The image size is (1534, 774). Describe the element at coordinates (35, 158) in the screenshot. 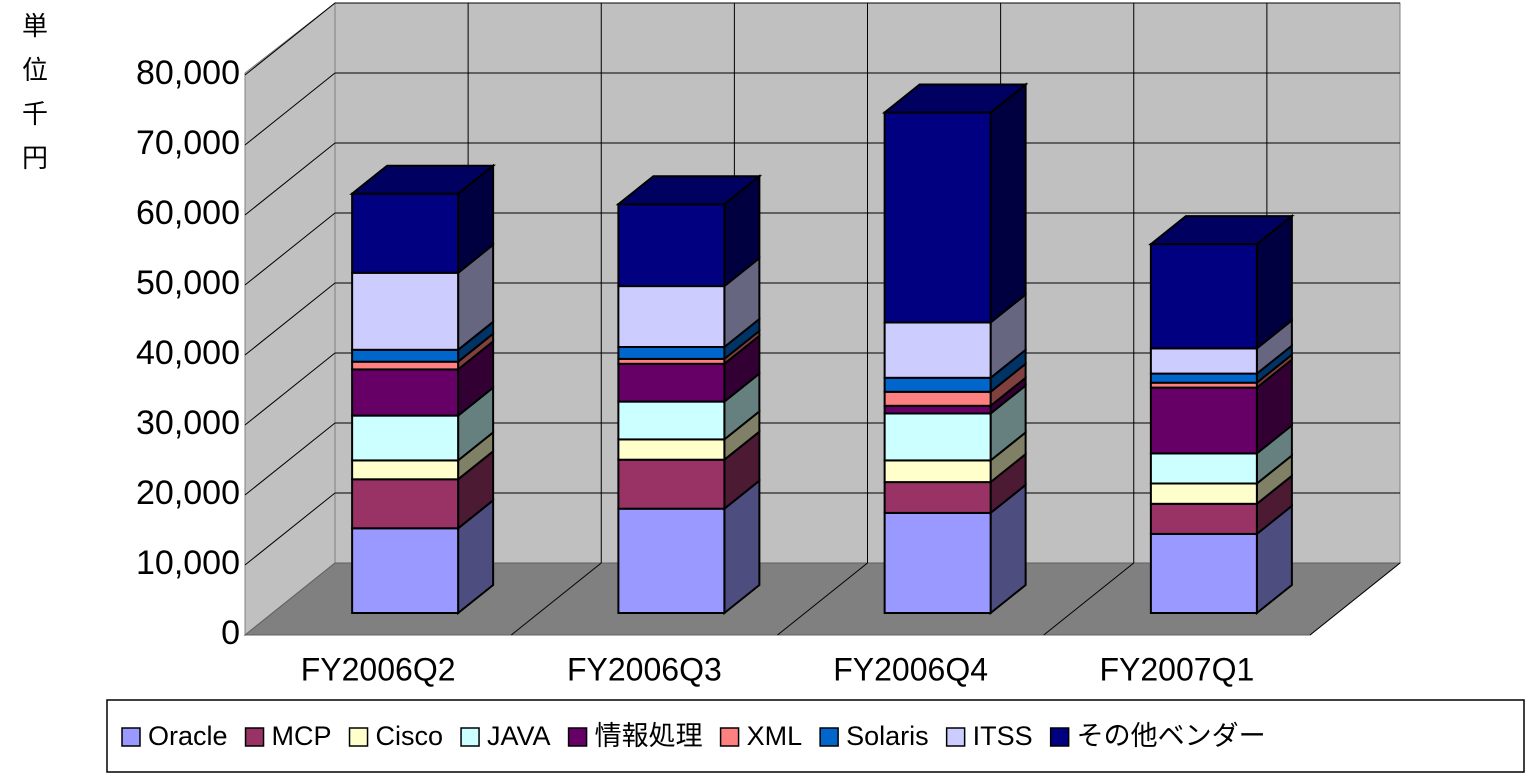

I see `y-axis-label: 円` at that location.